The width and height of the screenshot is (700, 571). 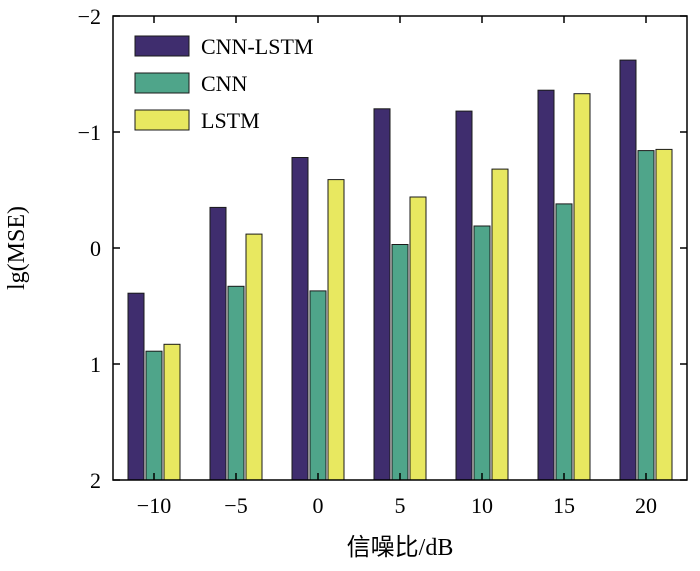 I want to click on y-tick-label-4: 2, so click(x=95, y=480).